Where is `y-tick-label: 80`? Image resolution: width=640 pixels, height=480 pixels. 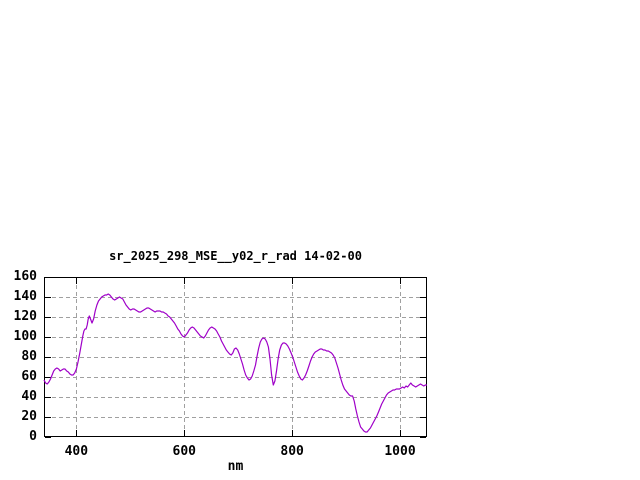
y-tick-label: 80 is located at coordinates (29, 356).